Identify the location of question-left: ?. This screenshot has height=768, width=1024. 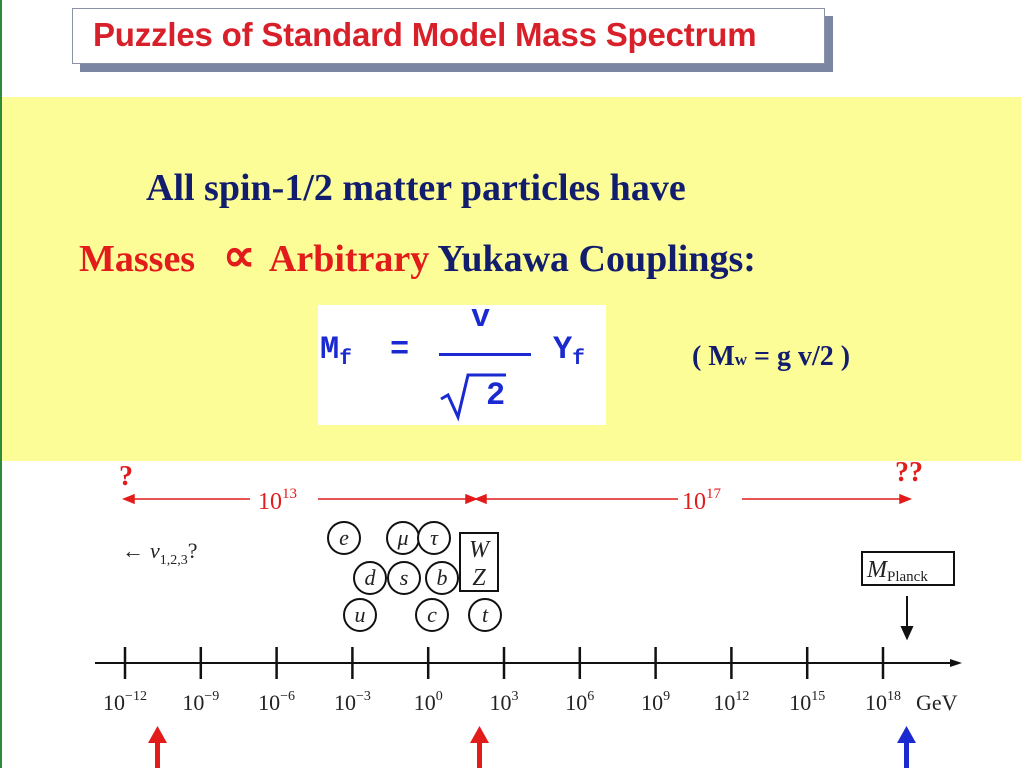
(126, 476).